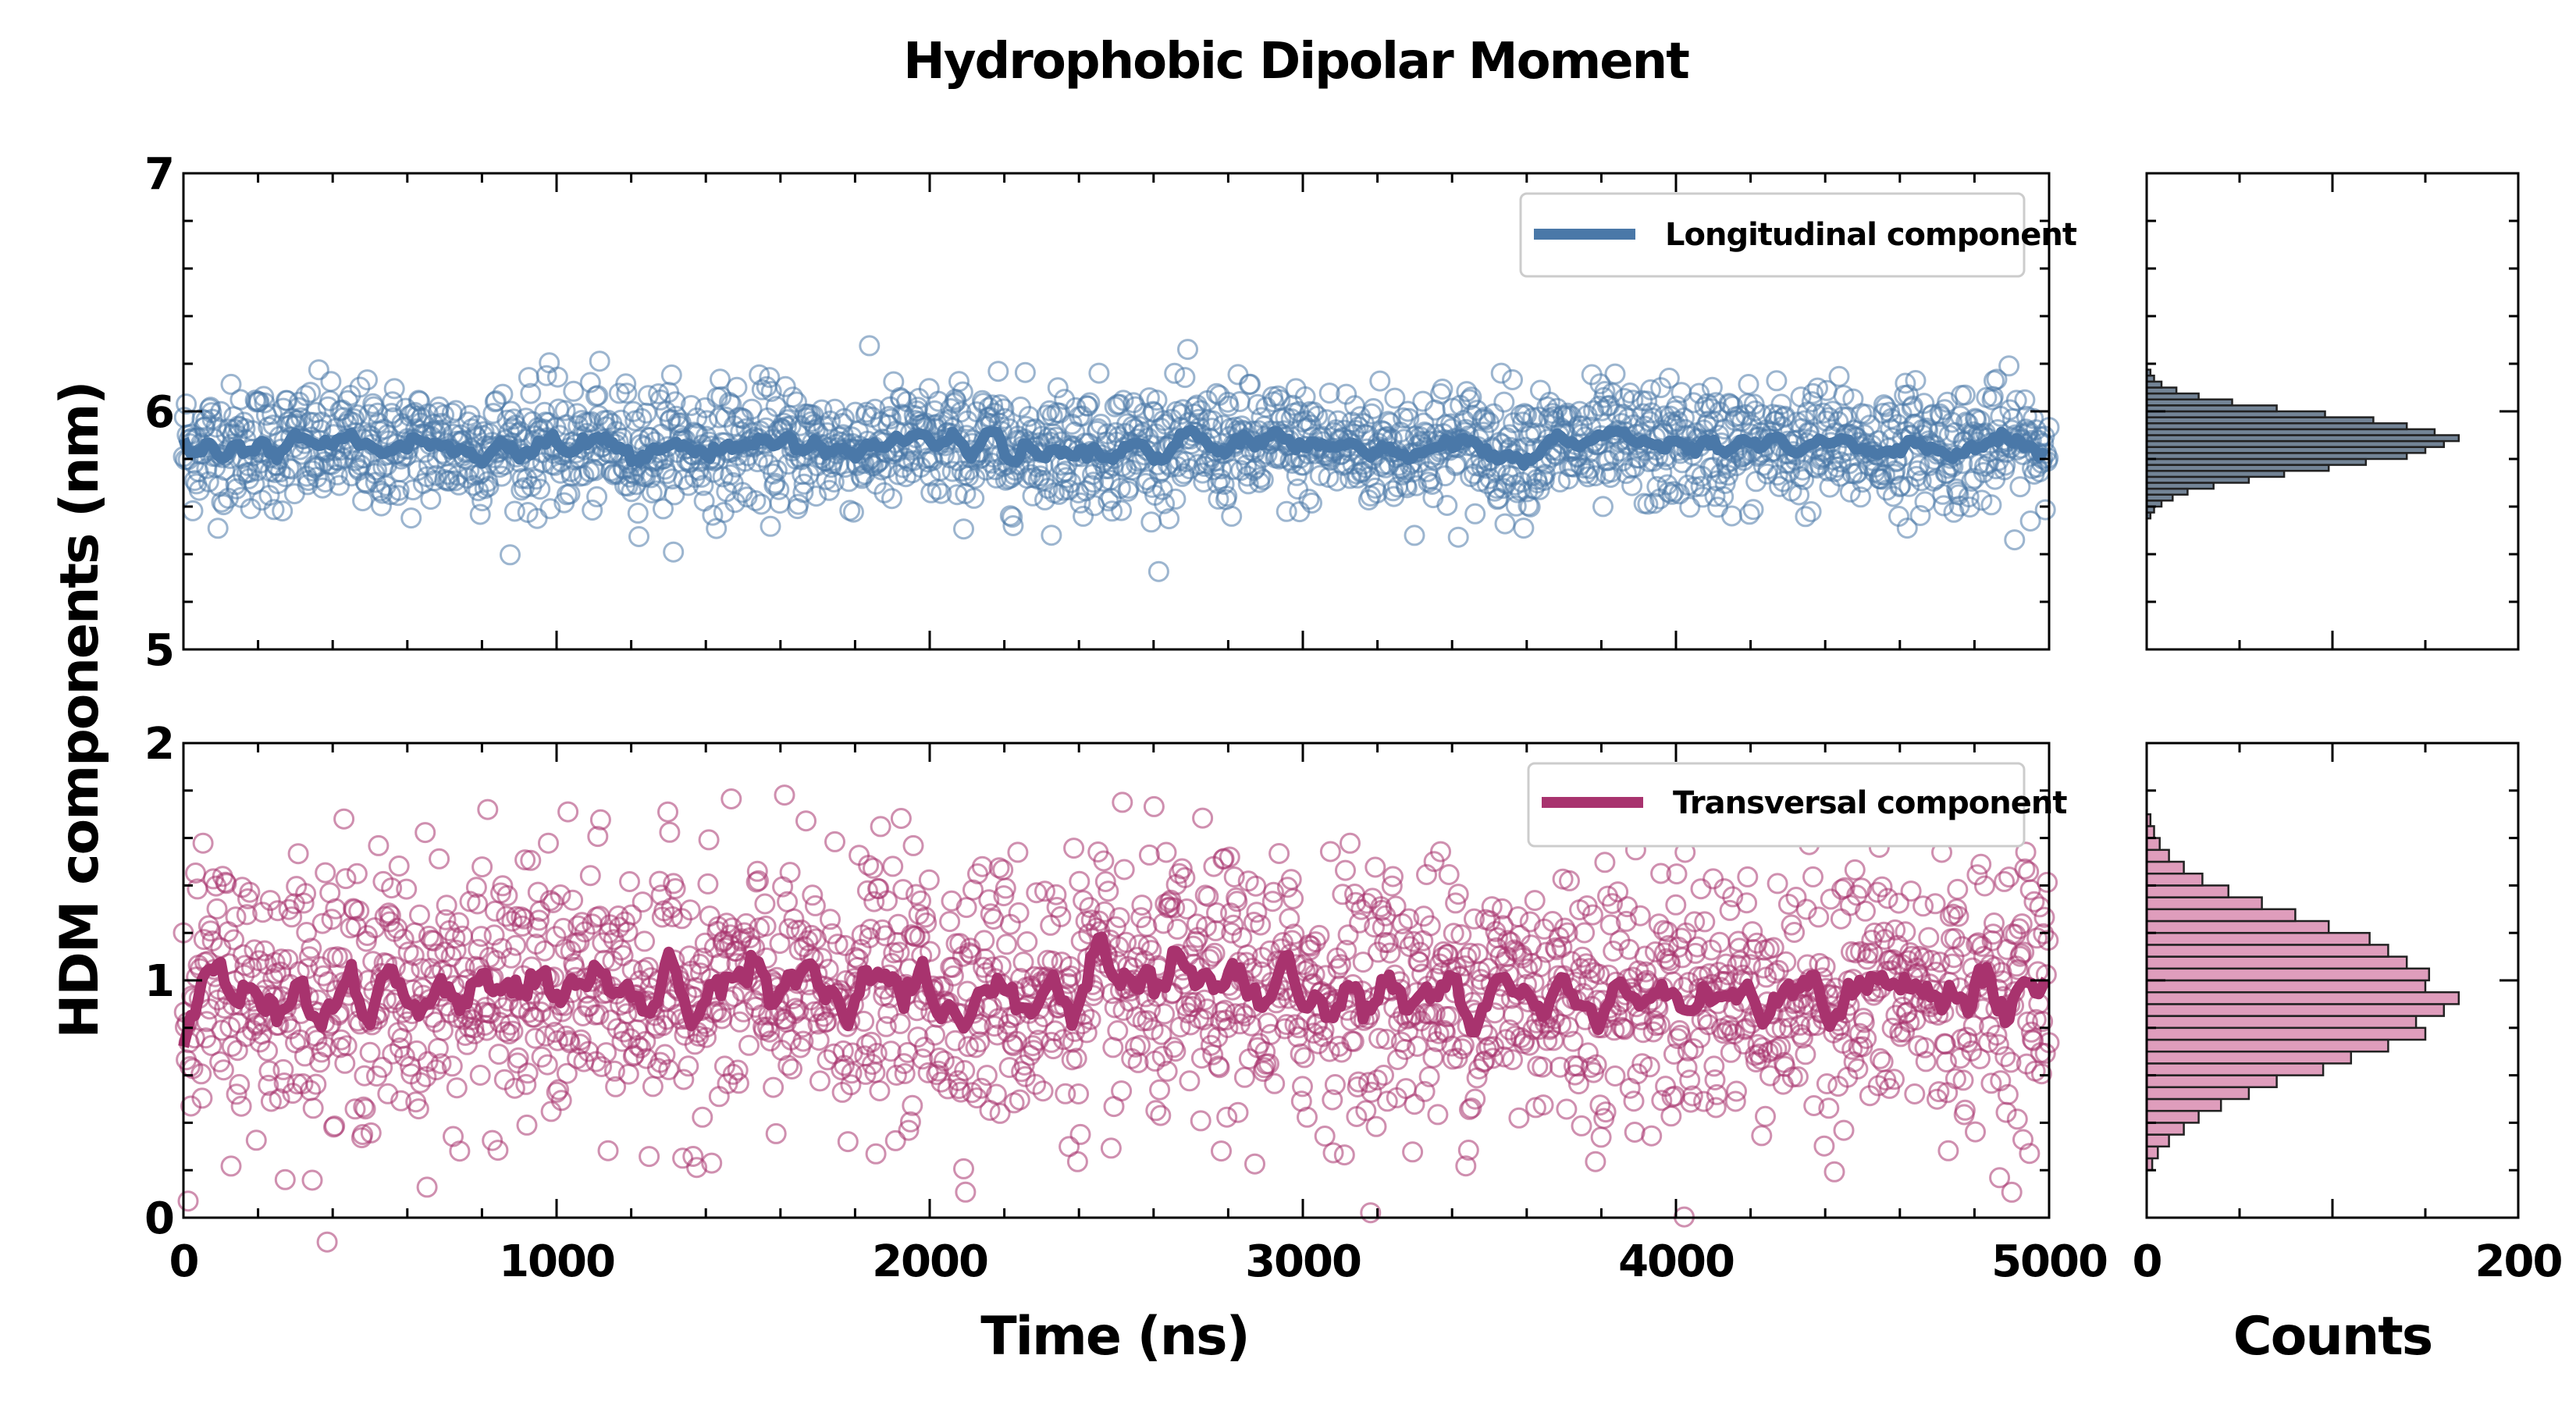  What do you see at coordinates (158, 412) in the screenshot?
I see `y-tick-label-top: 6` at bounding box center [158, 412].